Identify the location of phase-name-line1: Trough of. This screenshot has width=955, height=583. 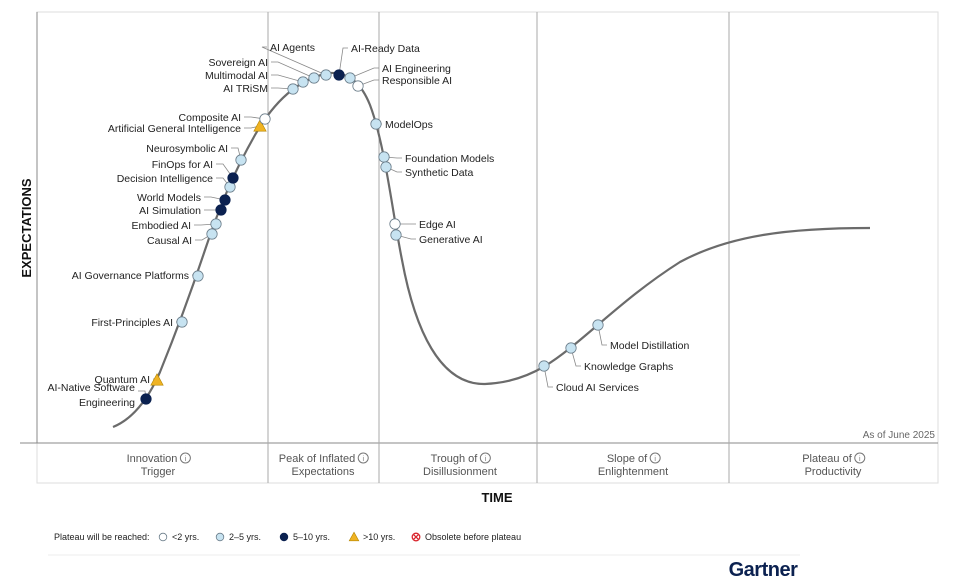
(455, 459).